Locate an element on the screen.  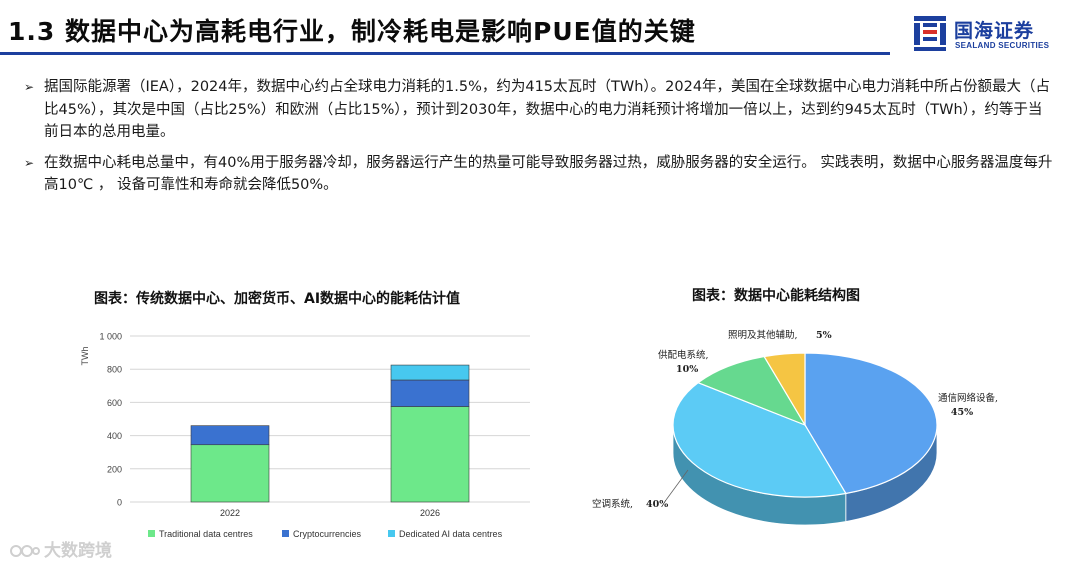
pie-percent-label: 40% is located at coordinates (657, 504).